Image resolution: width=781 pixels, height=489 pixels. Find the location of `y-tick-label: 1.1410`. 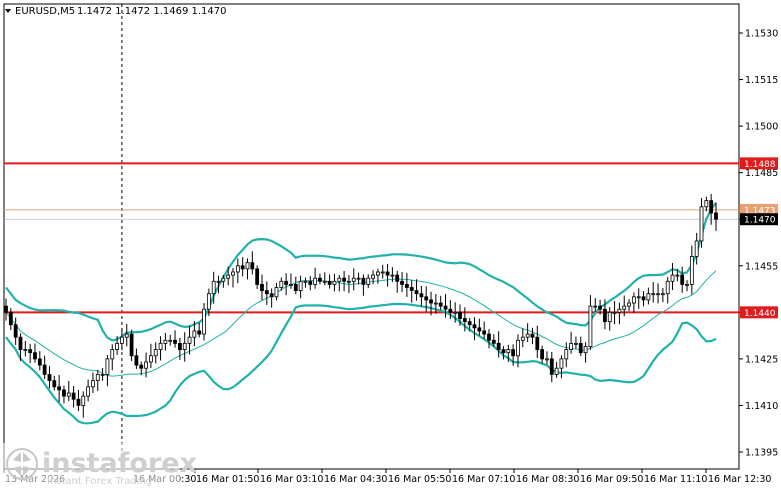

y-tick-label: 1.1410 is located at coordinates (761, 406).